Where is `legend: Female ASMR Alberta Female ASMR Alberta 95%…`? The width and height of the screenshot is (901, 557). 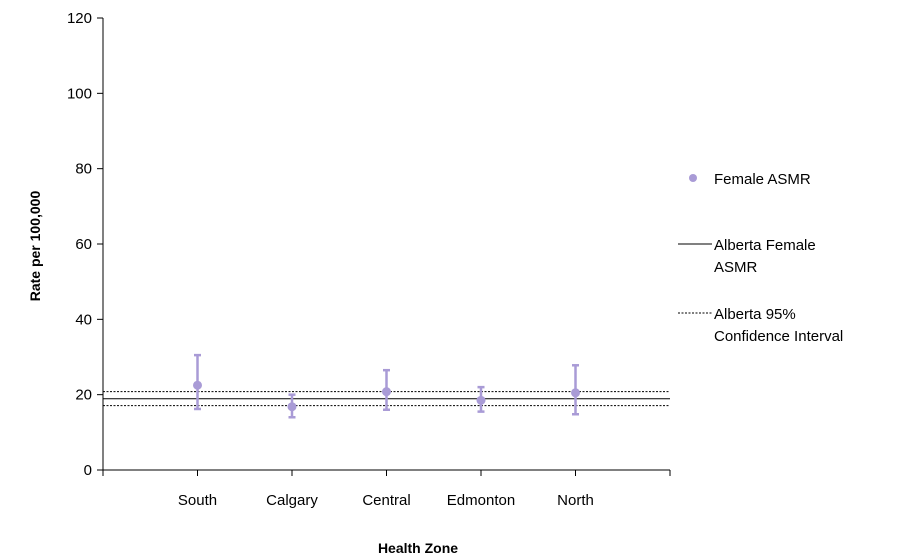
legend: Female ASMR Alberta Female ASMR Alberta 95%… is located at coordinates (760, 258).